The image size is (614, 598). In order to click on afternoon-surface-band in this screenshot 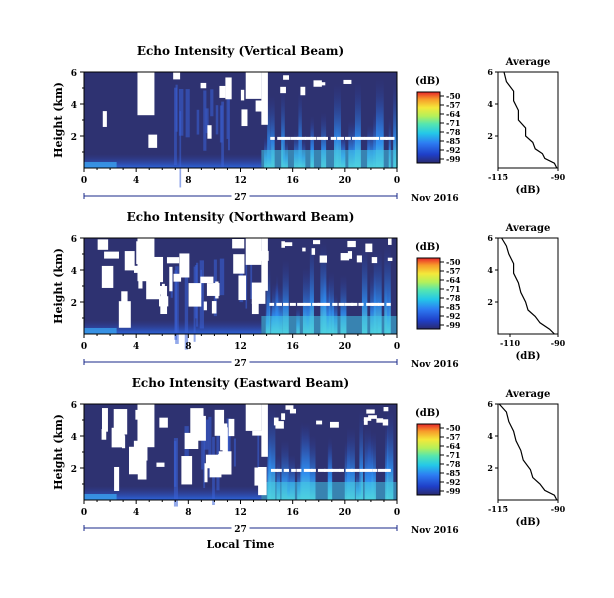, I will do `click(329, 325)`.